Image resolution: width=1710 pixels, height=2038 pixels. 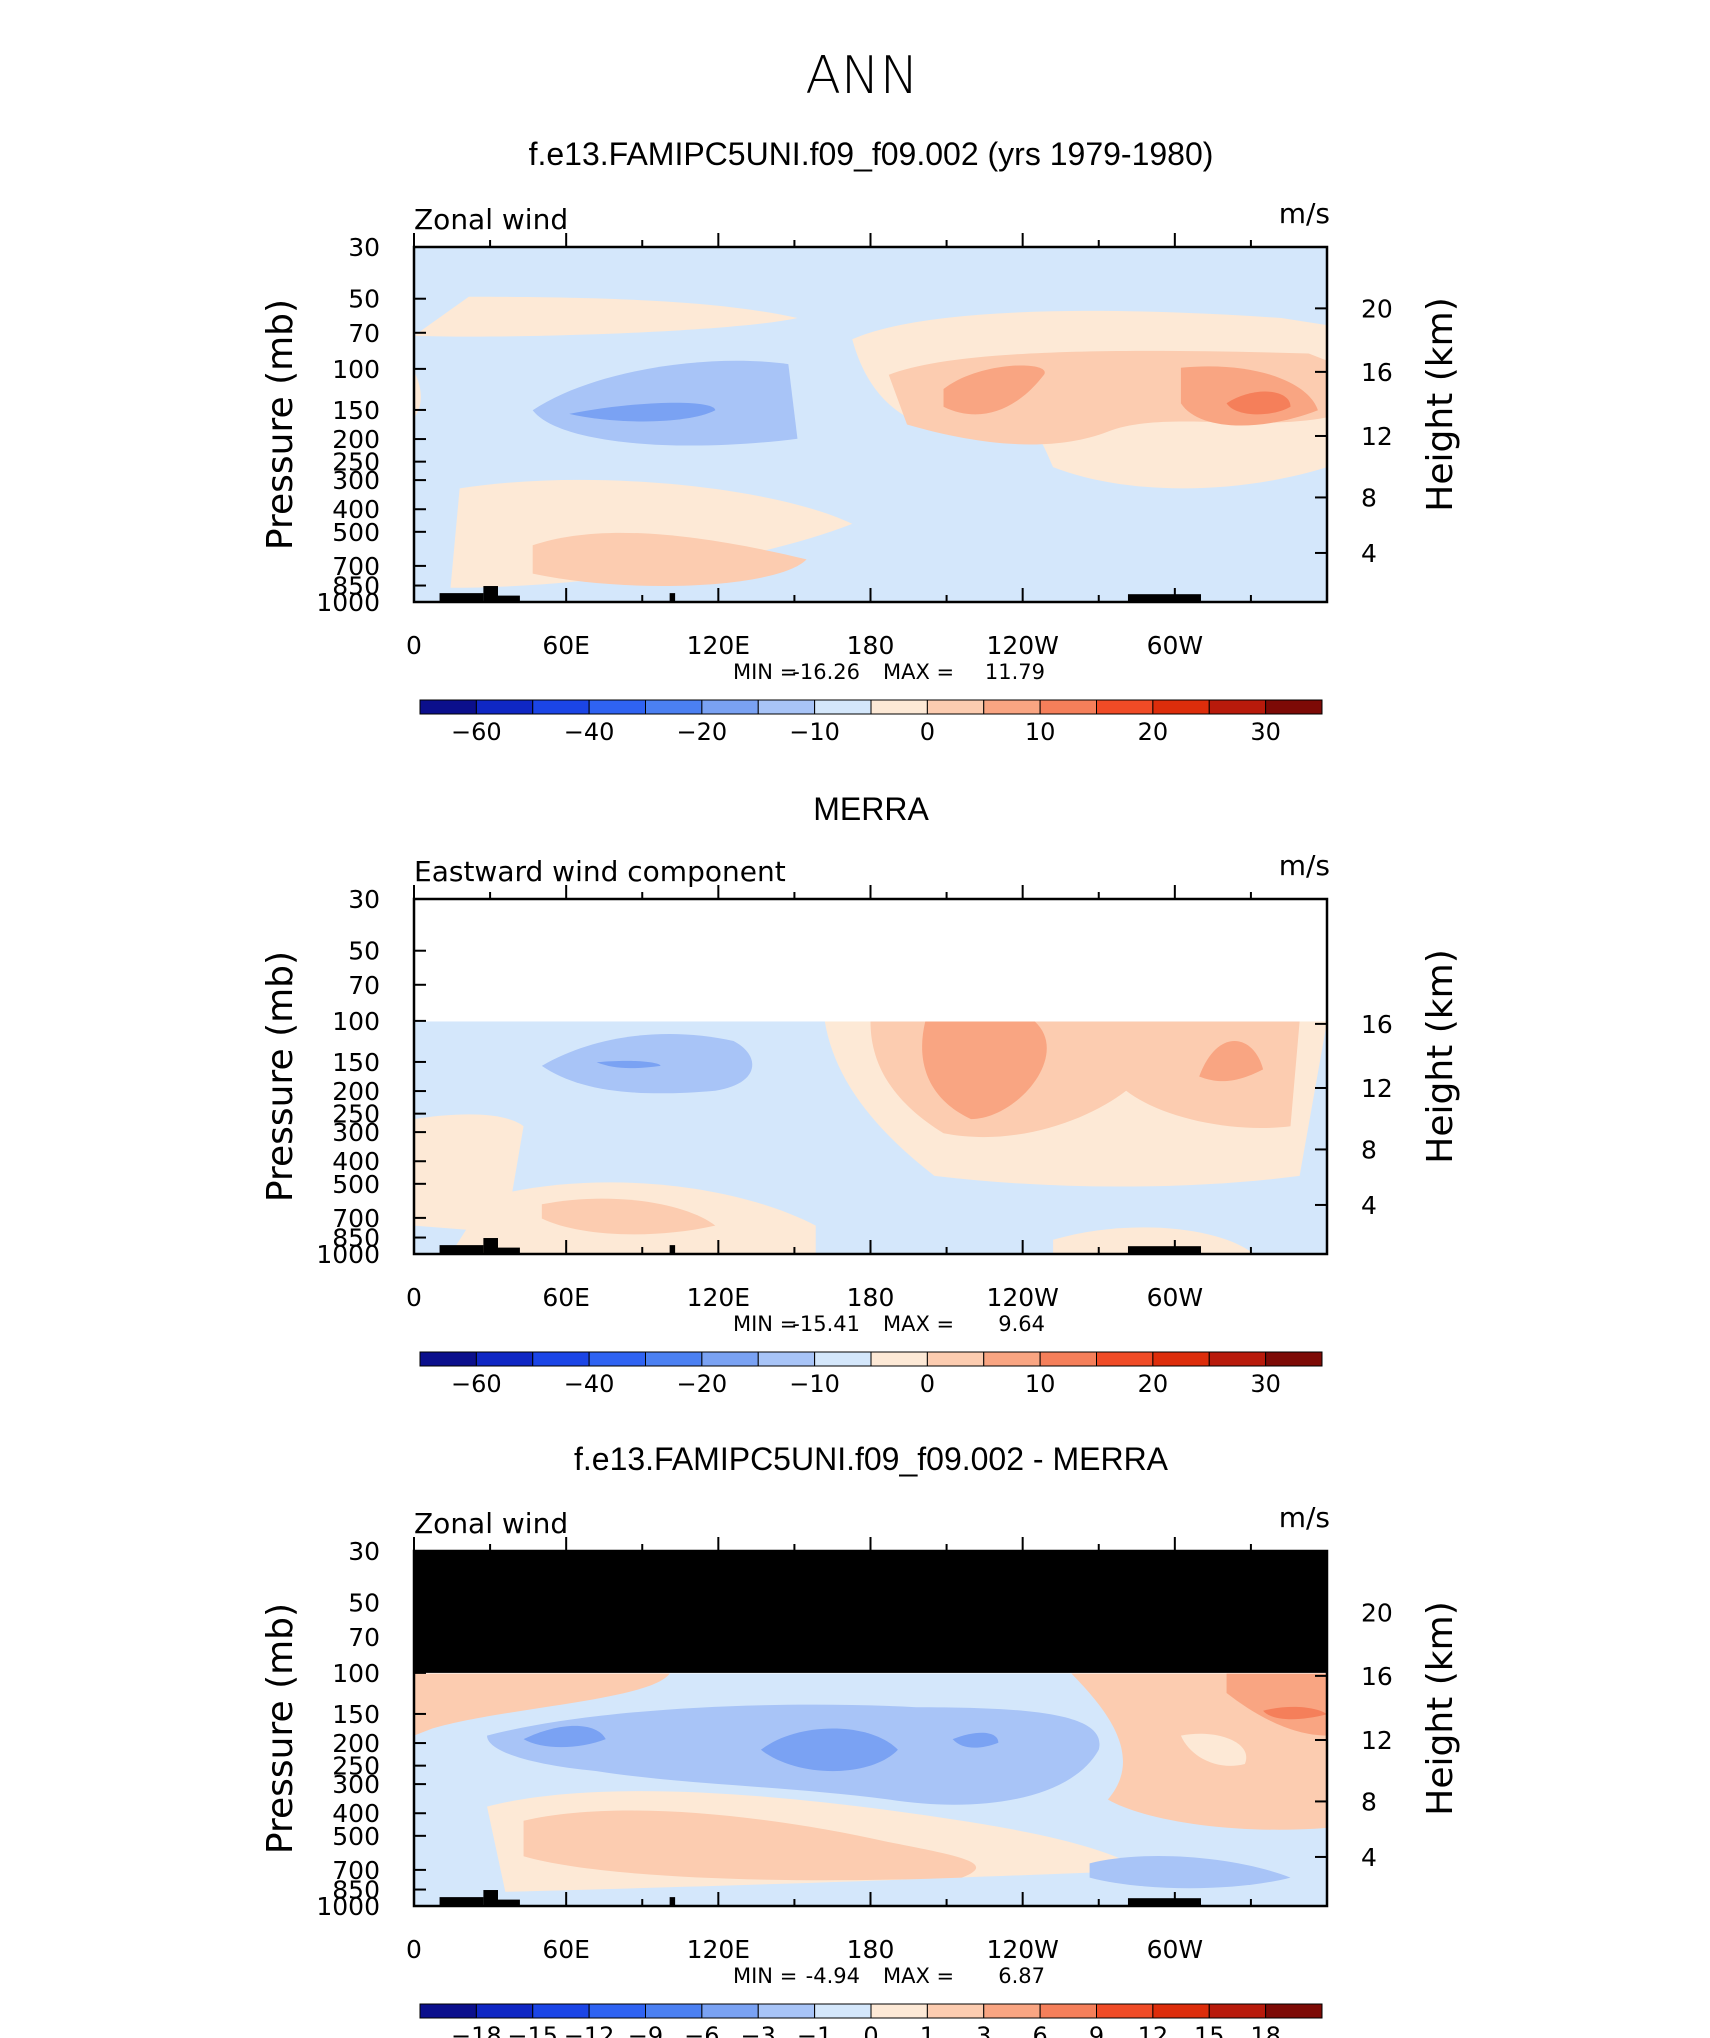 I want to click on right-y-tick-label: 4, so click(x=1369, y=553).